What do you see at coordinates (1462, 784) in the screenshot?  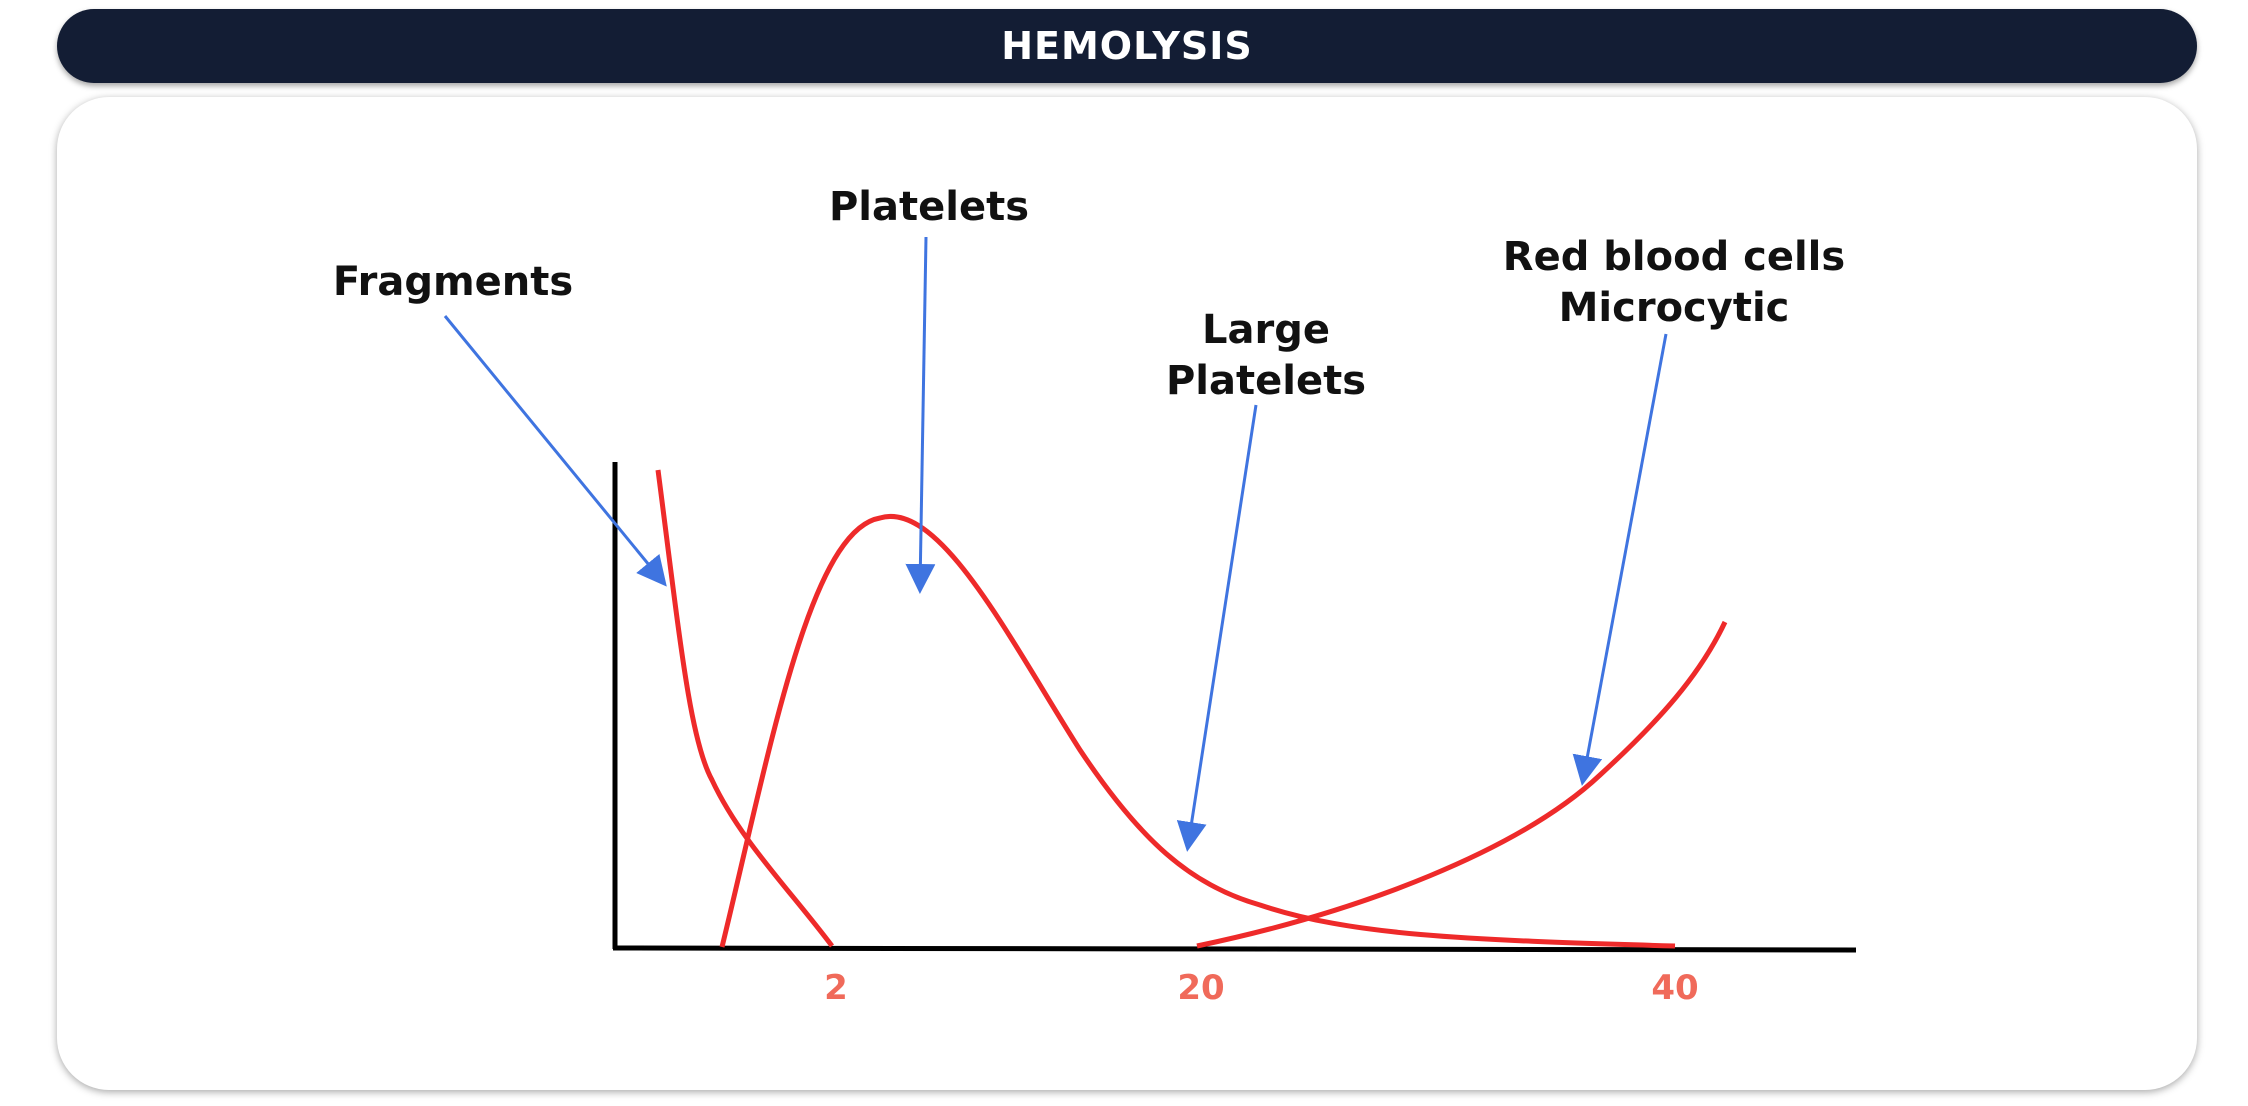 I see `red-blood-cells-curve` at bounding box center [1462, 784].